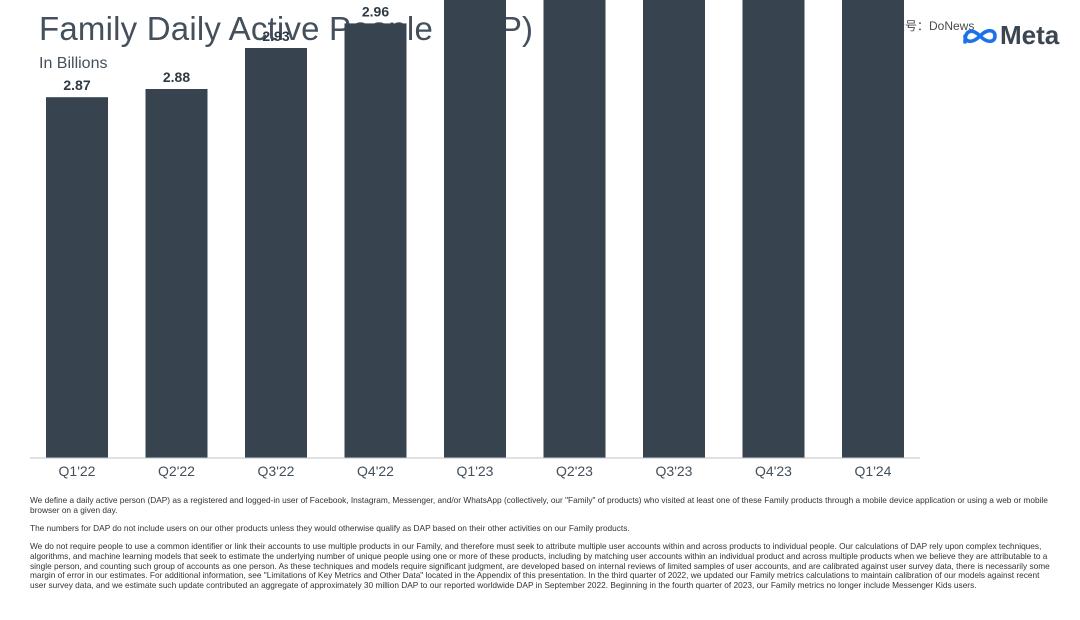 The width and height of the screenshot is (1080, 620). I want to click on value-label-1: 2.88, so click(176, 77).